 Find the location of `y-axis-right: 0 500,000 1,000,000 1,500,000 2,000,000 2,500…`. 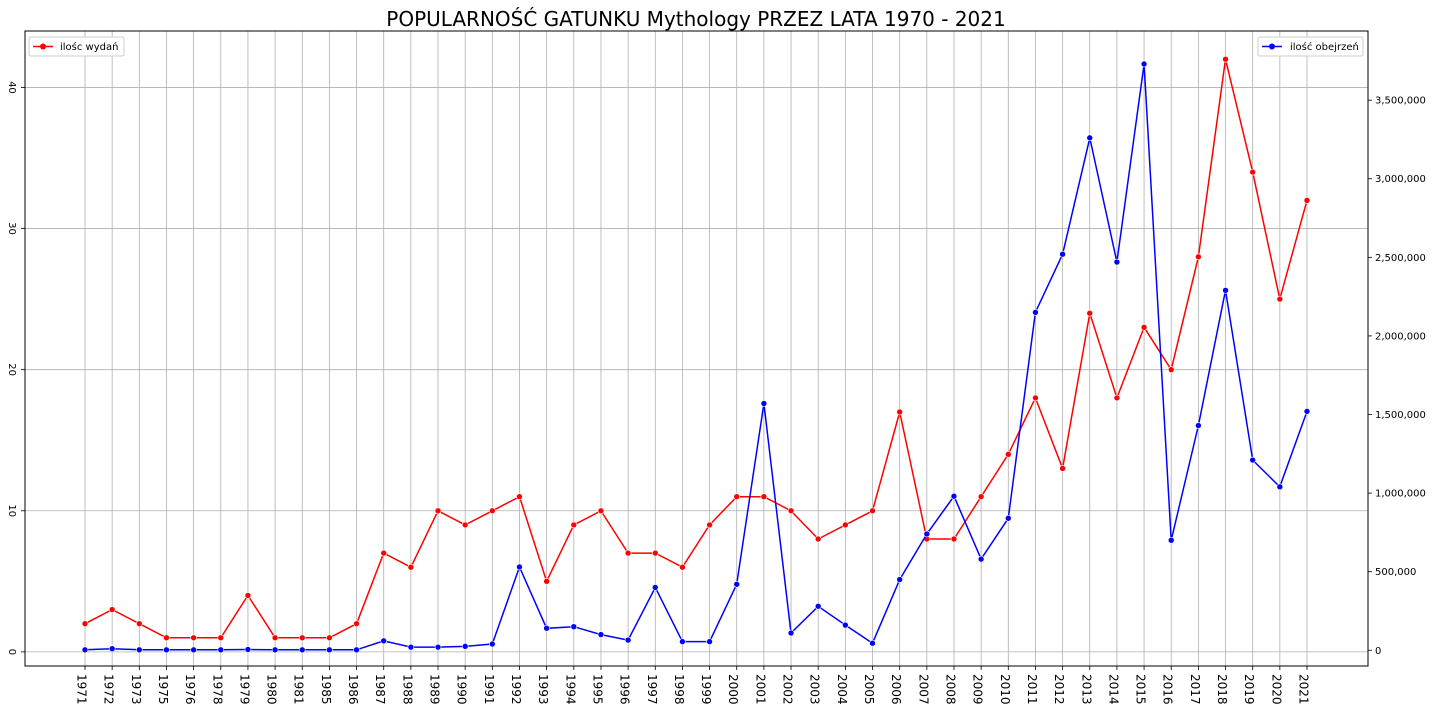

y-axis-right: 0 500,000 1,000,000 1,500,000 2,000,000 2,500… is located at coordinates (1397, 376).